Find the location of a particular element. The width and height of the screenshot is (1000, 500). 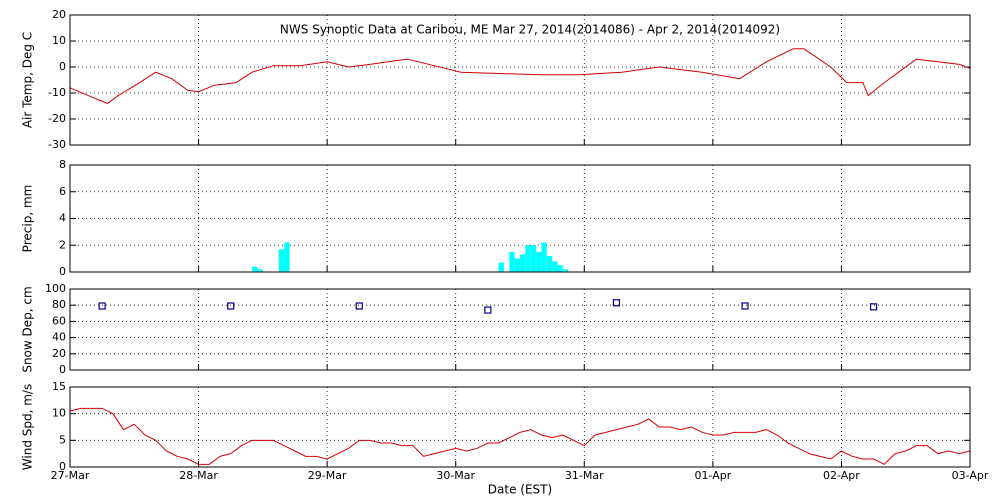

y-axis-label: Wind Spd, m/s is located at coordinates (28, 427).